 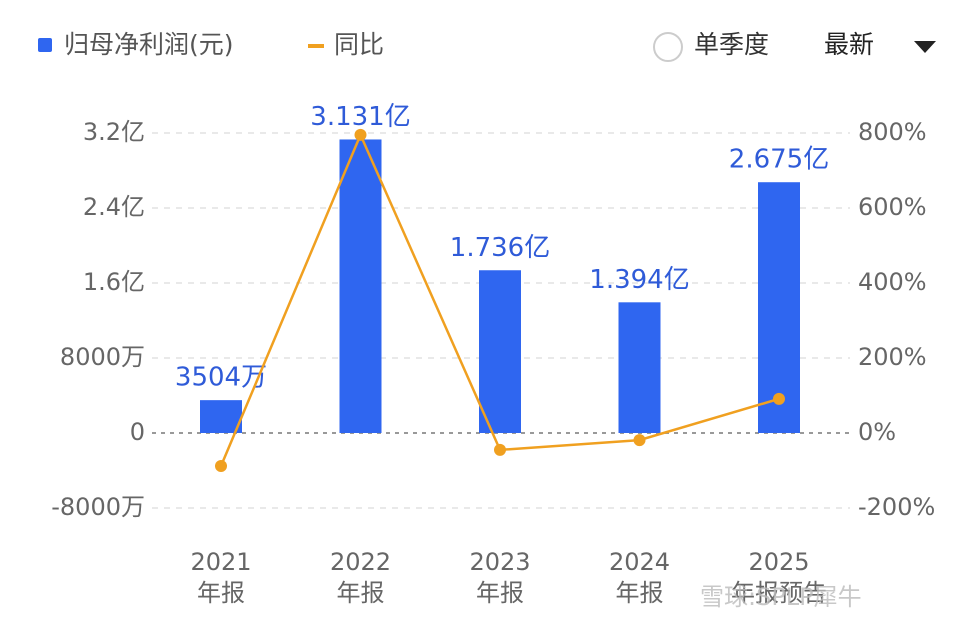 What do you see at coordinates (114, 207) in the screenshot?
I see `y-tick-label: 2.4亿` at bounding box center [114, 207].